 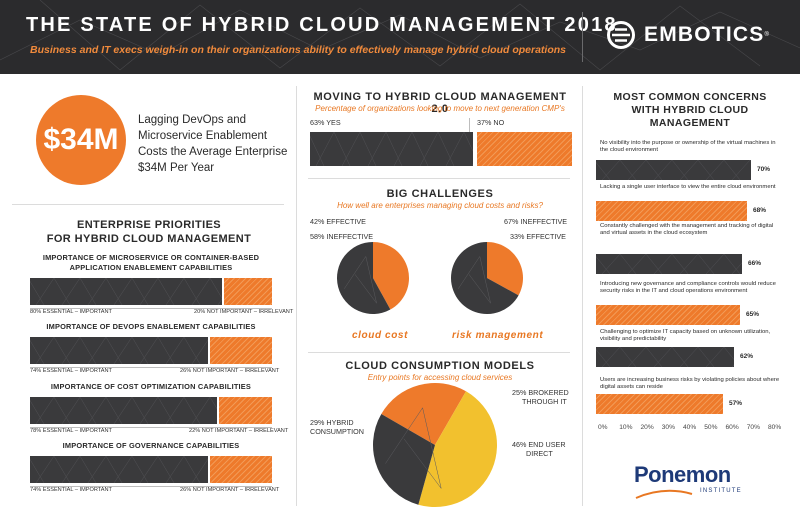 I want to click on no-label: 37% NO, so click(x=491, y=122).